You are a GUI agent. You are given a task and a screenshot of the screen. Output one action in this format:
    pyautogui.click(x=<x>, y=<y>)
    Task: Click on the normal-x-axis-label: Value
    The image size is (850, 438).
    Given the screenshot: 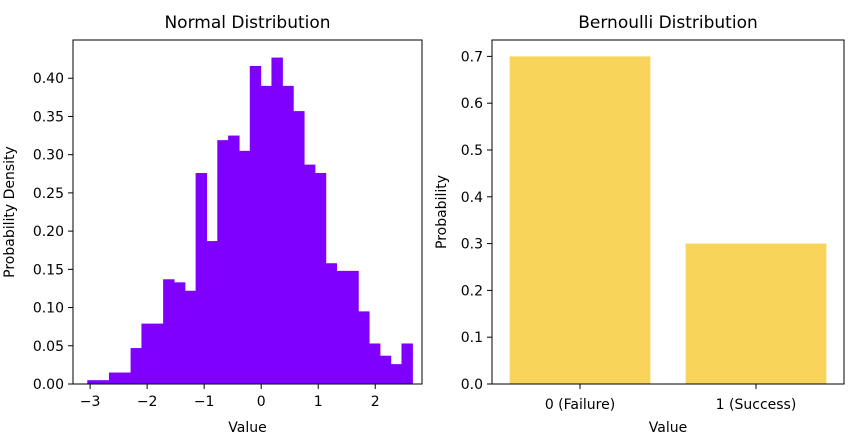 What is the action you would take?
    pyautogui.click(x=247, y=428)
    